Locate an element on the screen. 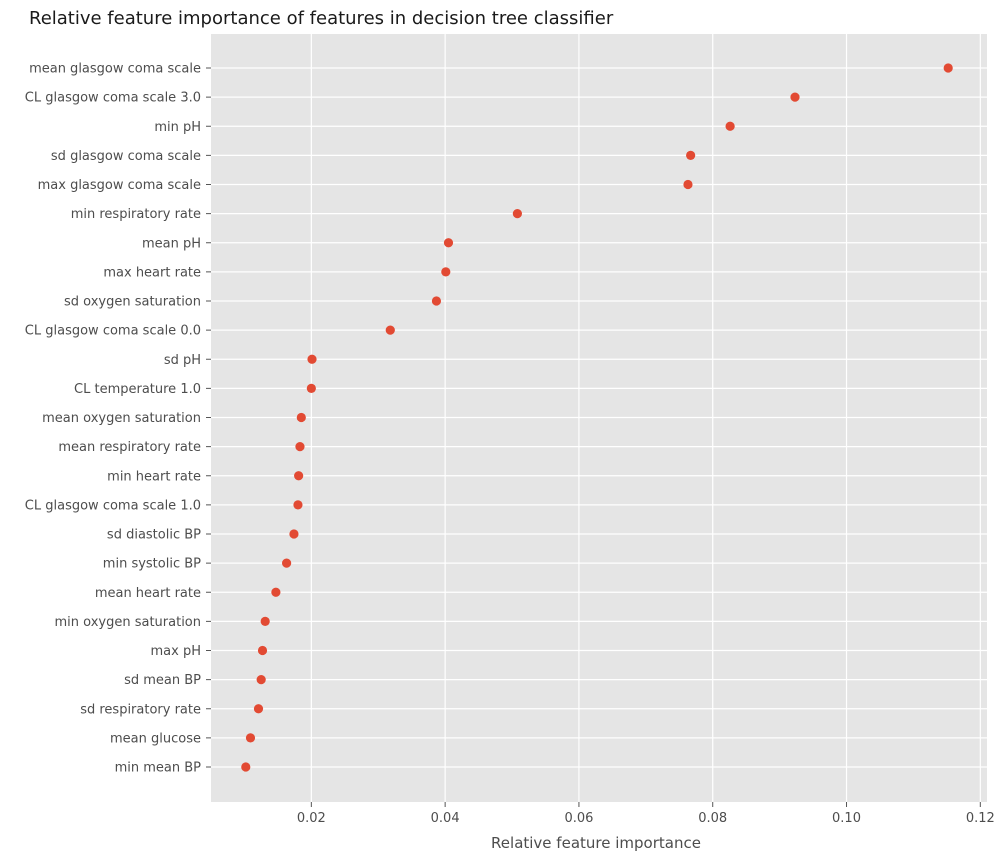 The width and height of the screenshot is (1006, 861). x-tick-label: 0.10 is located at coordinates (846, 818).